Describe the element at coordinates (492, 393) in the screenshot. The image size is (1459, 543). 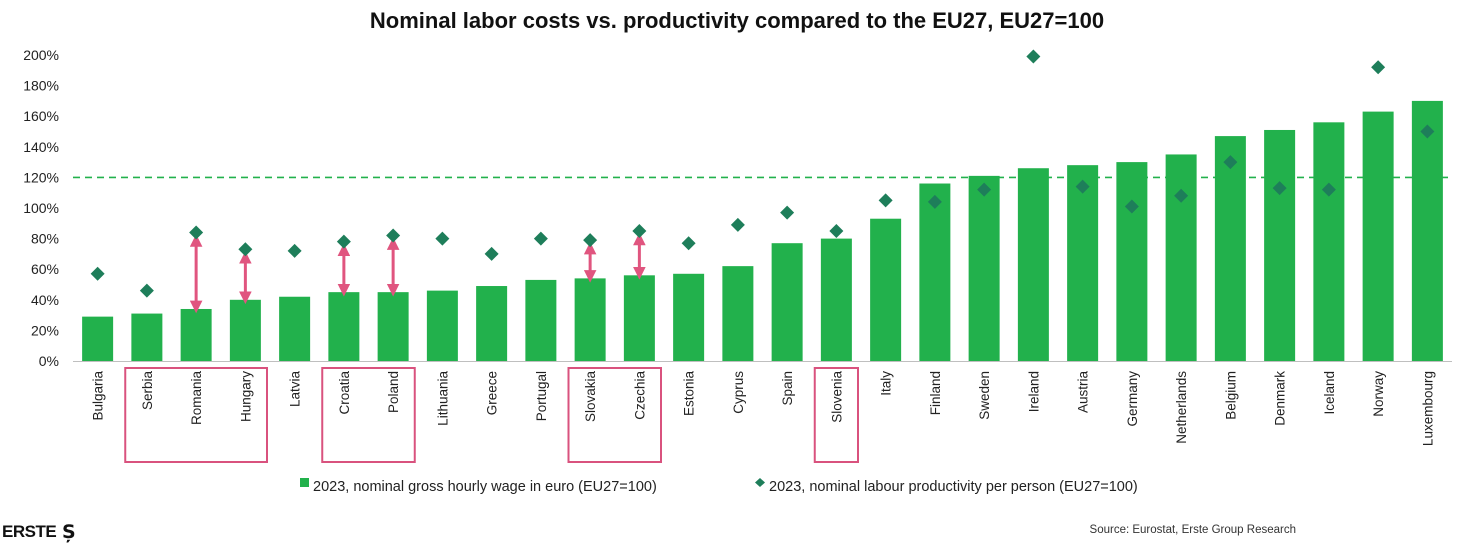
I see `x-tick-label: Greece` at that location.